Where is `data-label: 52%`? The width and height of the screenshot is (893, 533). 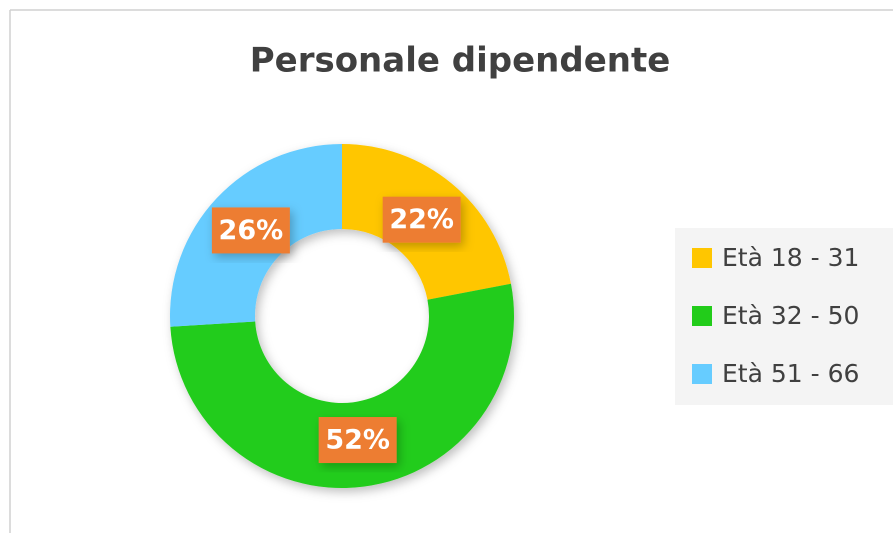
data-label: 52% is located at coordinates (357, 440).